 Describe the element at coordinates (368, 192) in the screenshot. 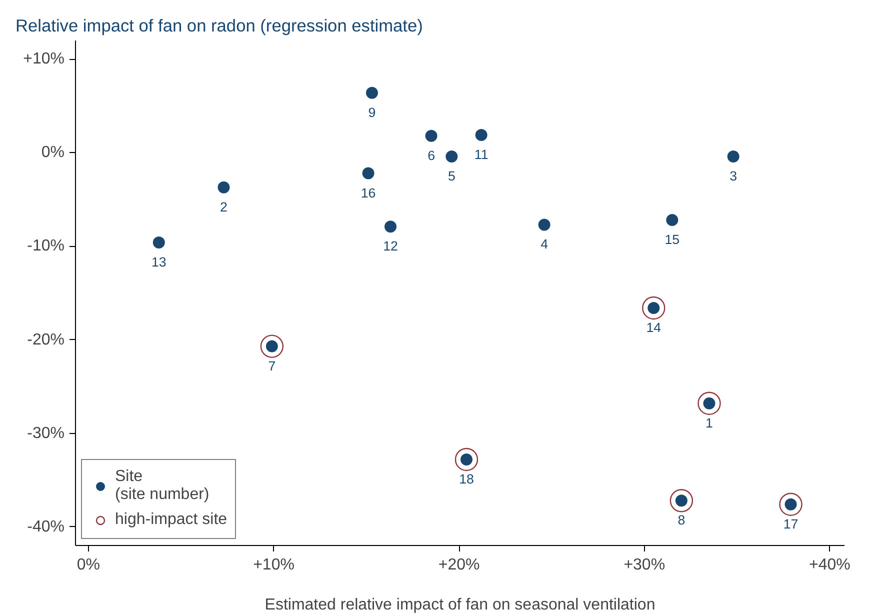

I see `annotation: 16` at that location.